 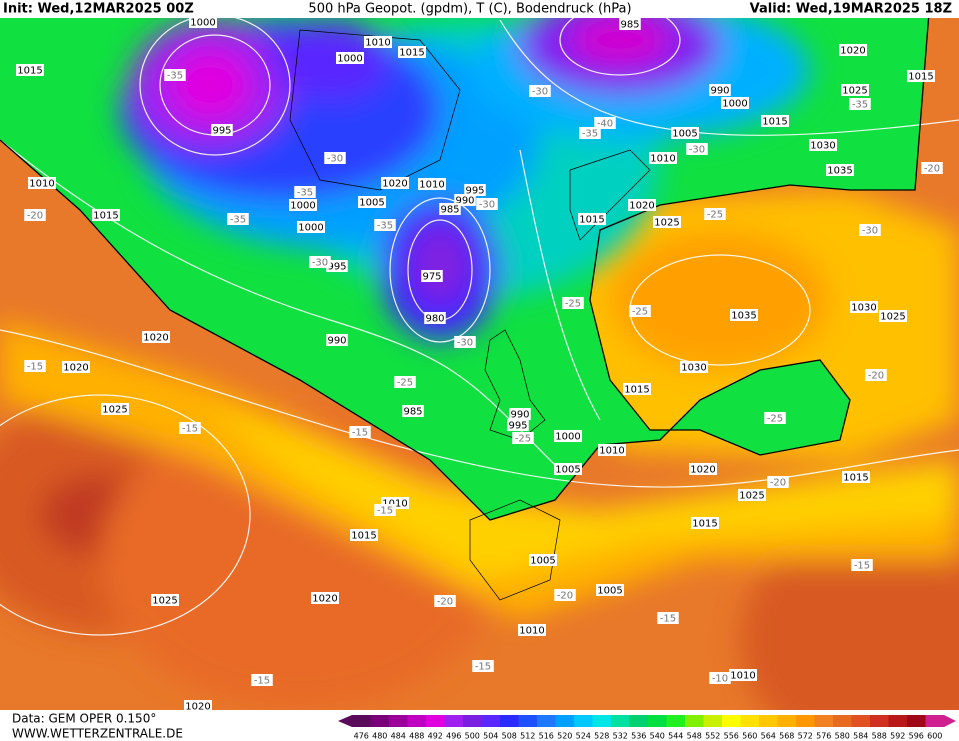 I want to click on pressure-label: 1035, so click(x=839, y=171).